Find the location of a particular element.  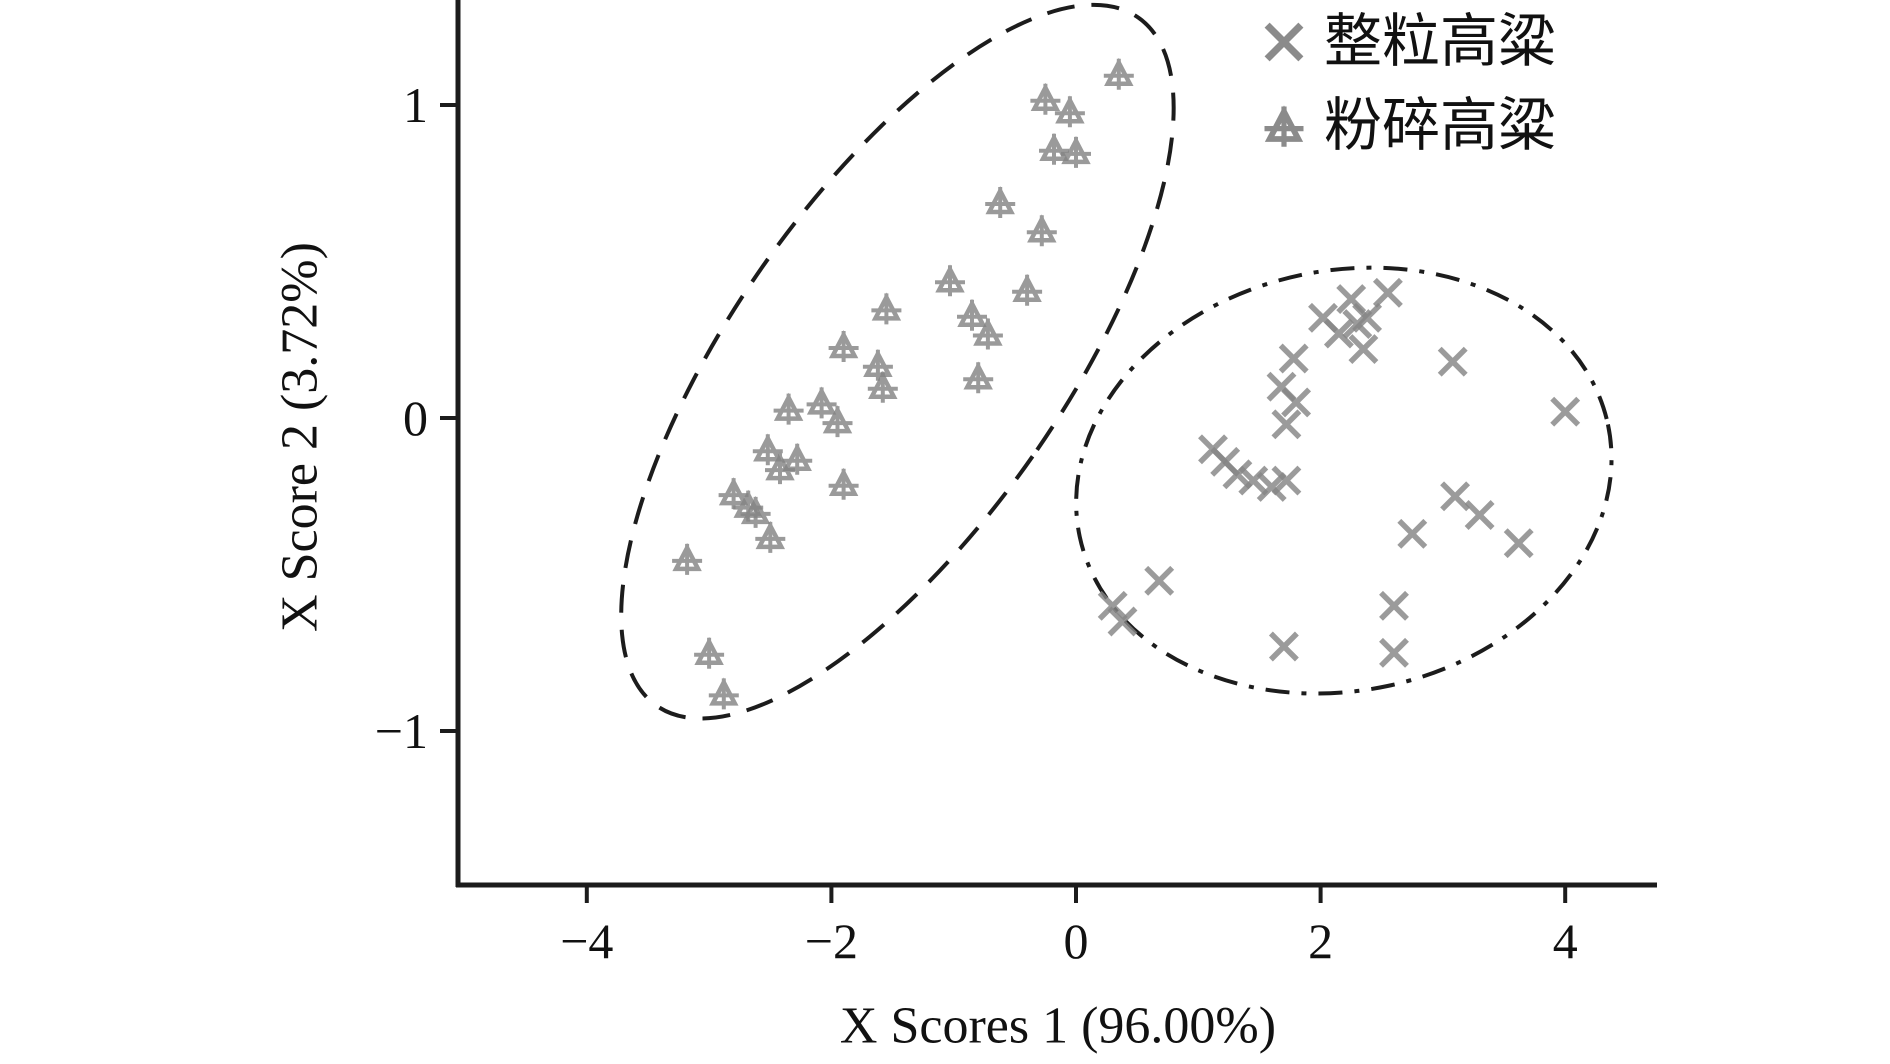

legend-item-crushed-grain: 粉碎高粱 is located at coordinates (1407, 126).